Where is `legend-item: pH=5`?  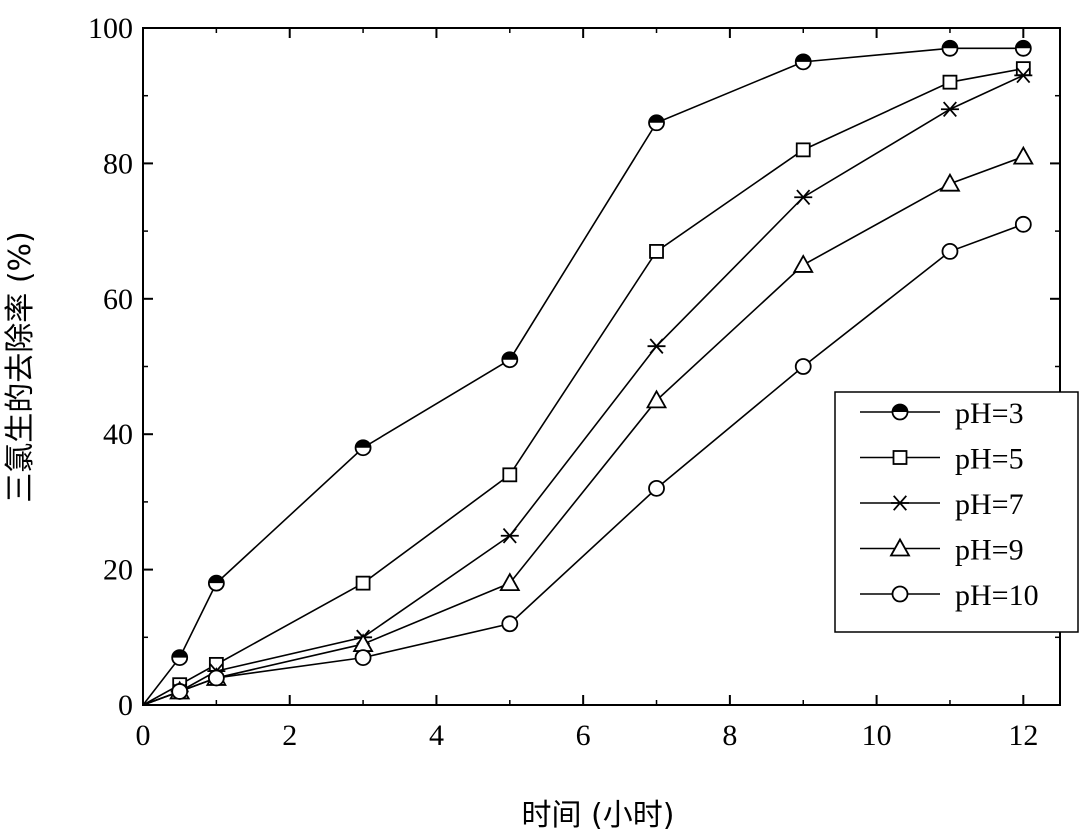
legend-item: pH=5 is located at coordinates (942, 459).